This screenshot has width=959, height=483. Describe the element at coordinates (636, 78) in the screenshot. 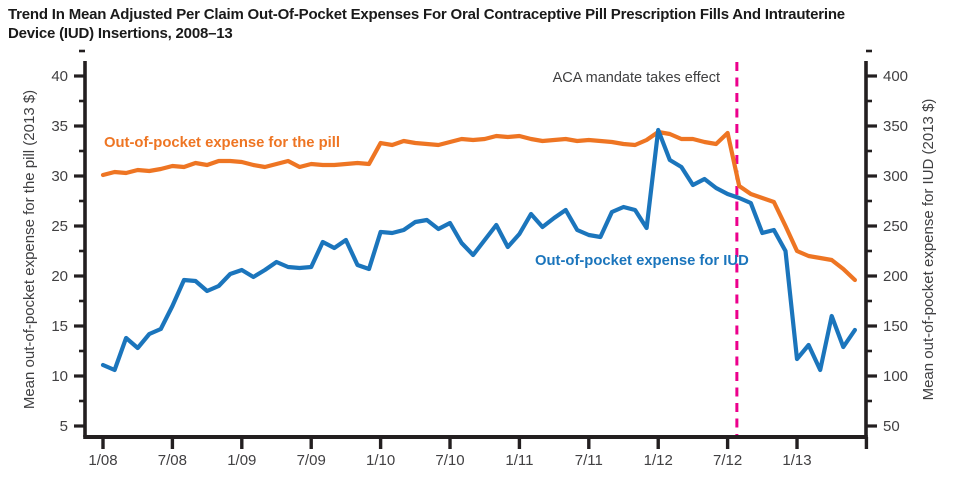

I see `aca-annotation: ACA mandate takes effect` at that location.